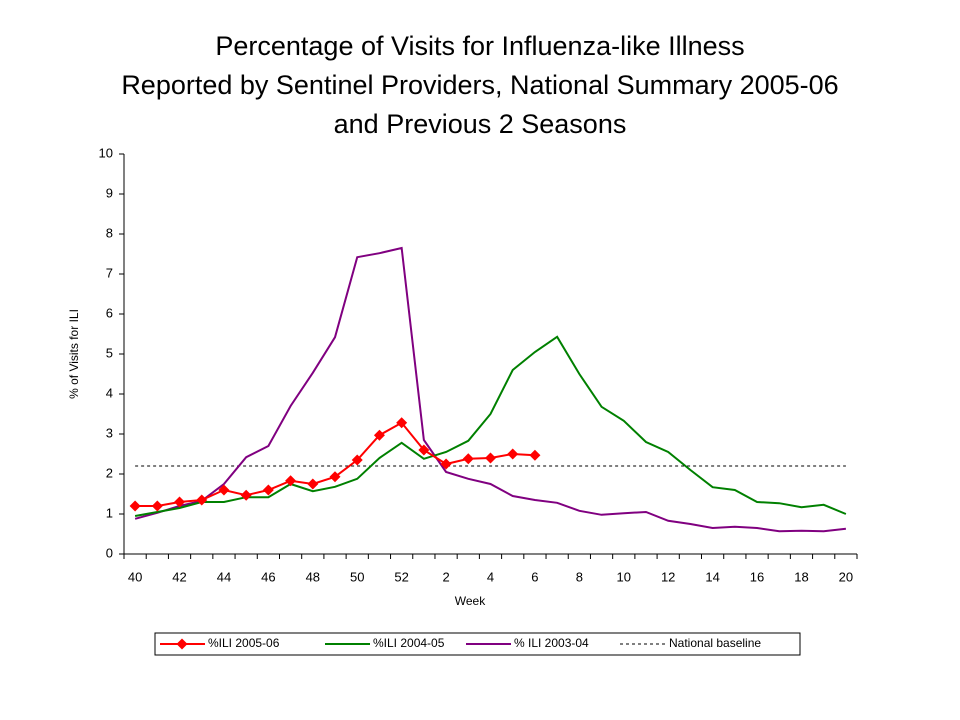  I want to click on x-tick-label: 10, so click(624, 576).